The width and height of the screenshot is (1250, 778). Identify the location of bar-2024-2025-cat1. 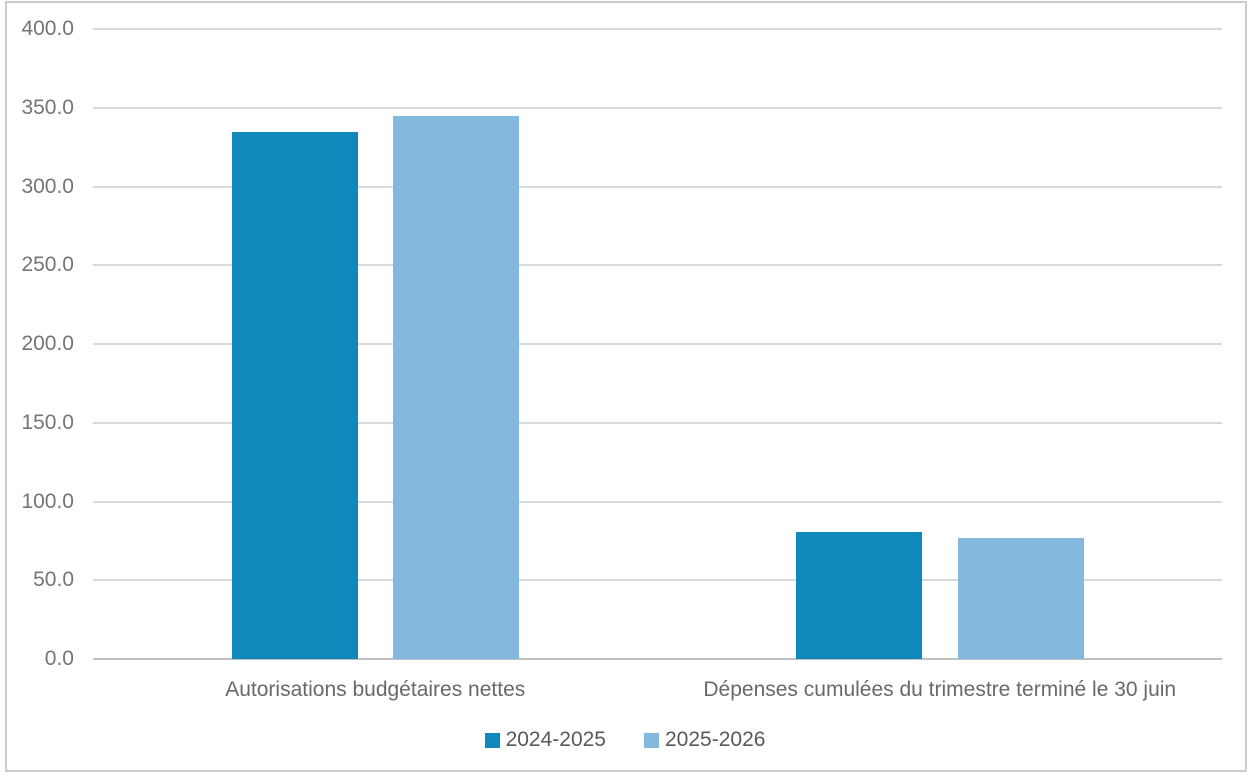
(859, 595).